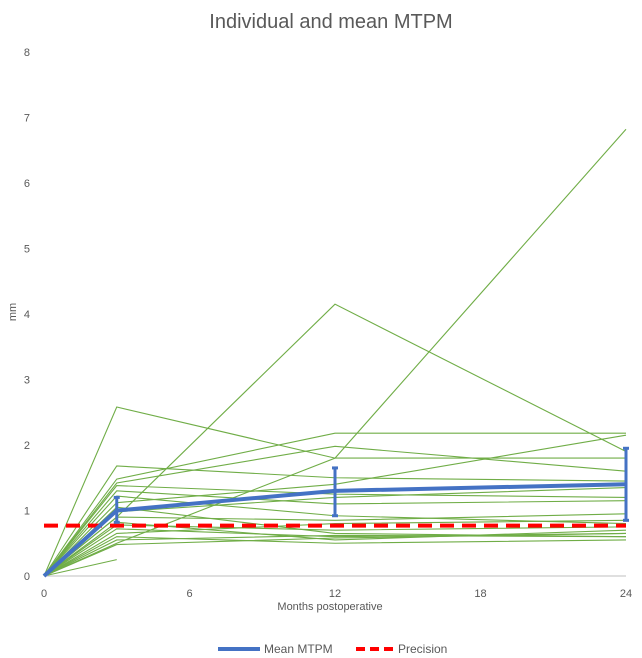 The width and height of the screenshot is (642, 658). I want to click on chart-title: Individual and mean MTPM, so click(330, 22).